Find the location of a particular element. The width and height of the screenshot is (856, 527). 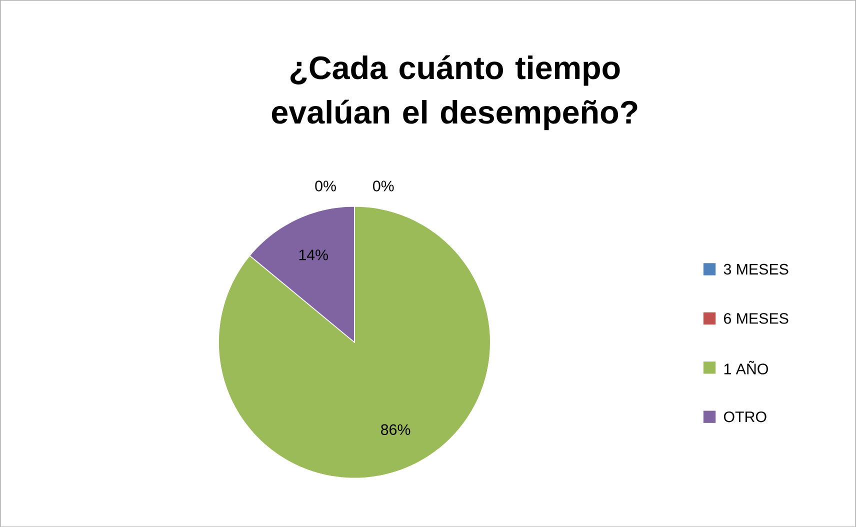

legend-label: OTRO is located at coordinates (745, 416).